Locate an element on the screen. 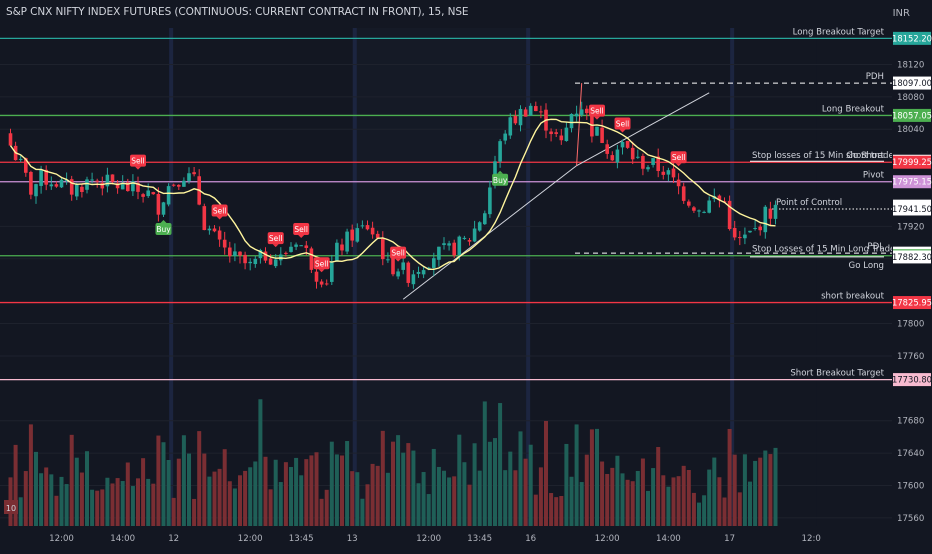  volume-badge-box is located at coordinates (11, 507).